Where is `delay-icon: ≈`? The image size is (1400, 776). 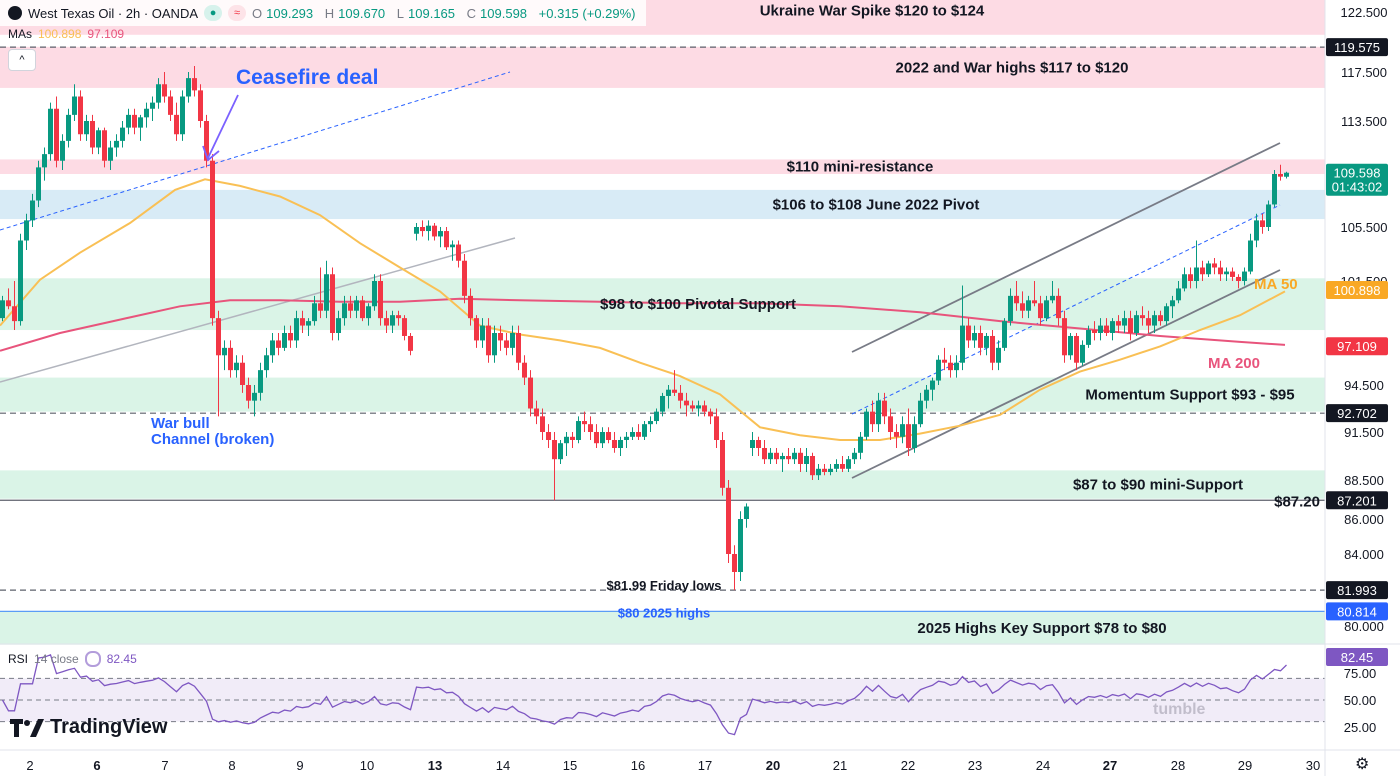 delay-icon: ≈ is located at coordinates (237, 13).